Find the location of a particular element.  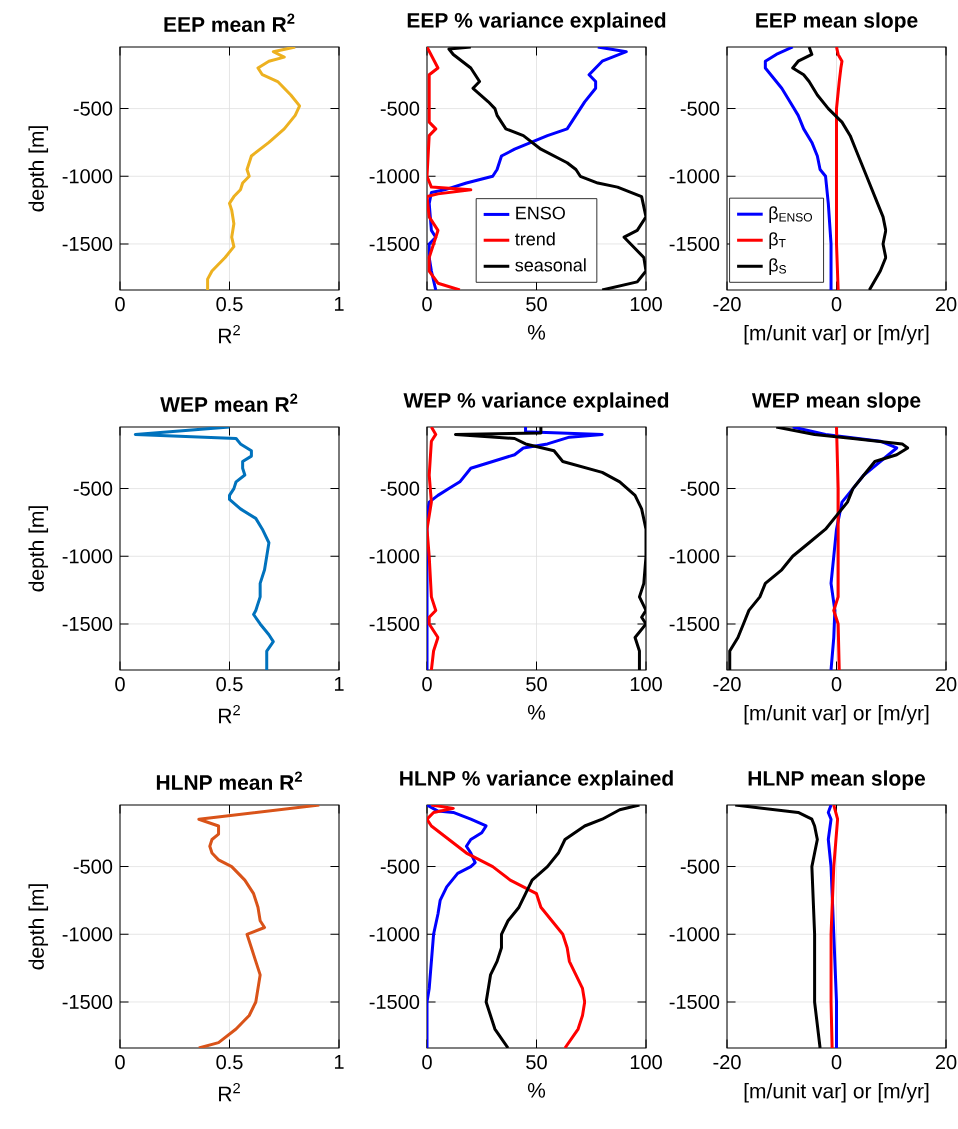

chart-title: WEP % variance explained is located at coordinates (536, 402).